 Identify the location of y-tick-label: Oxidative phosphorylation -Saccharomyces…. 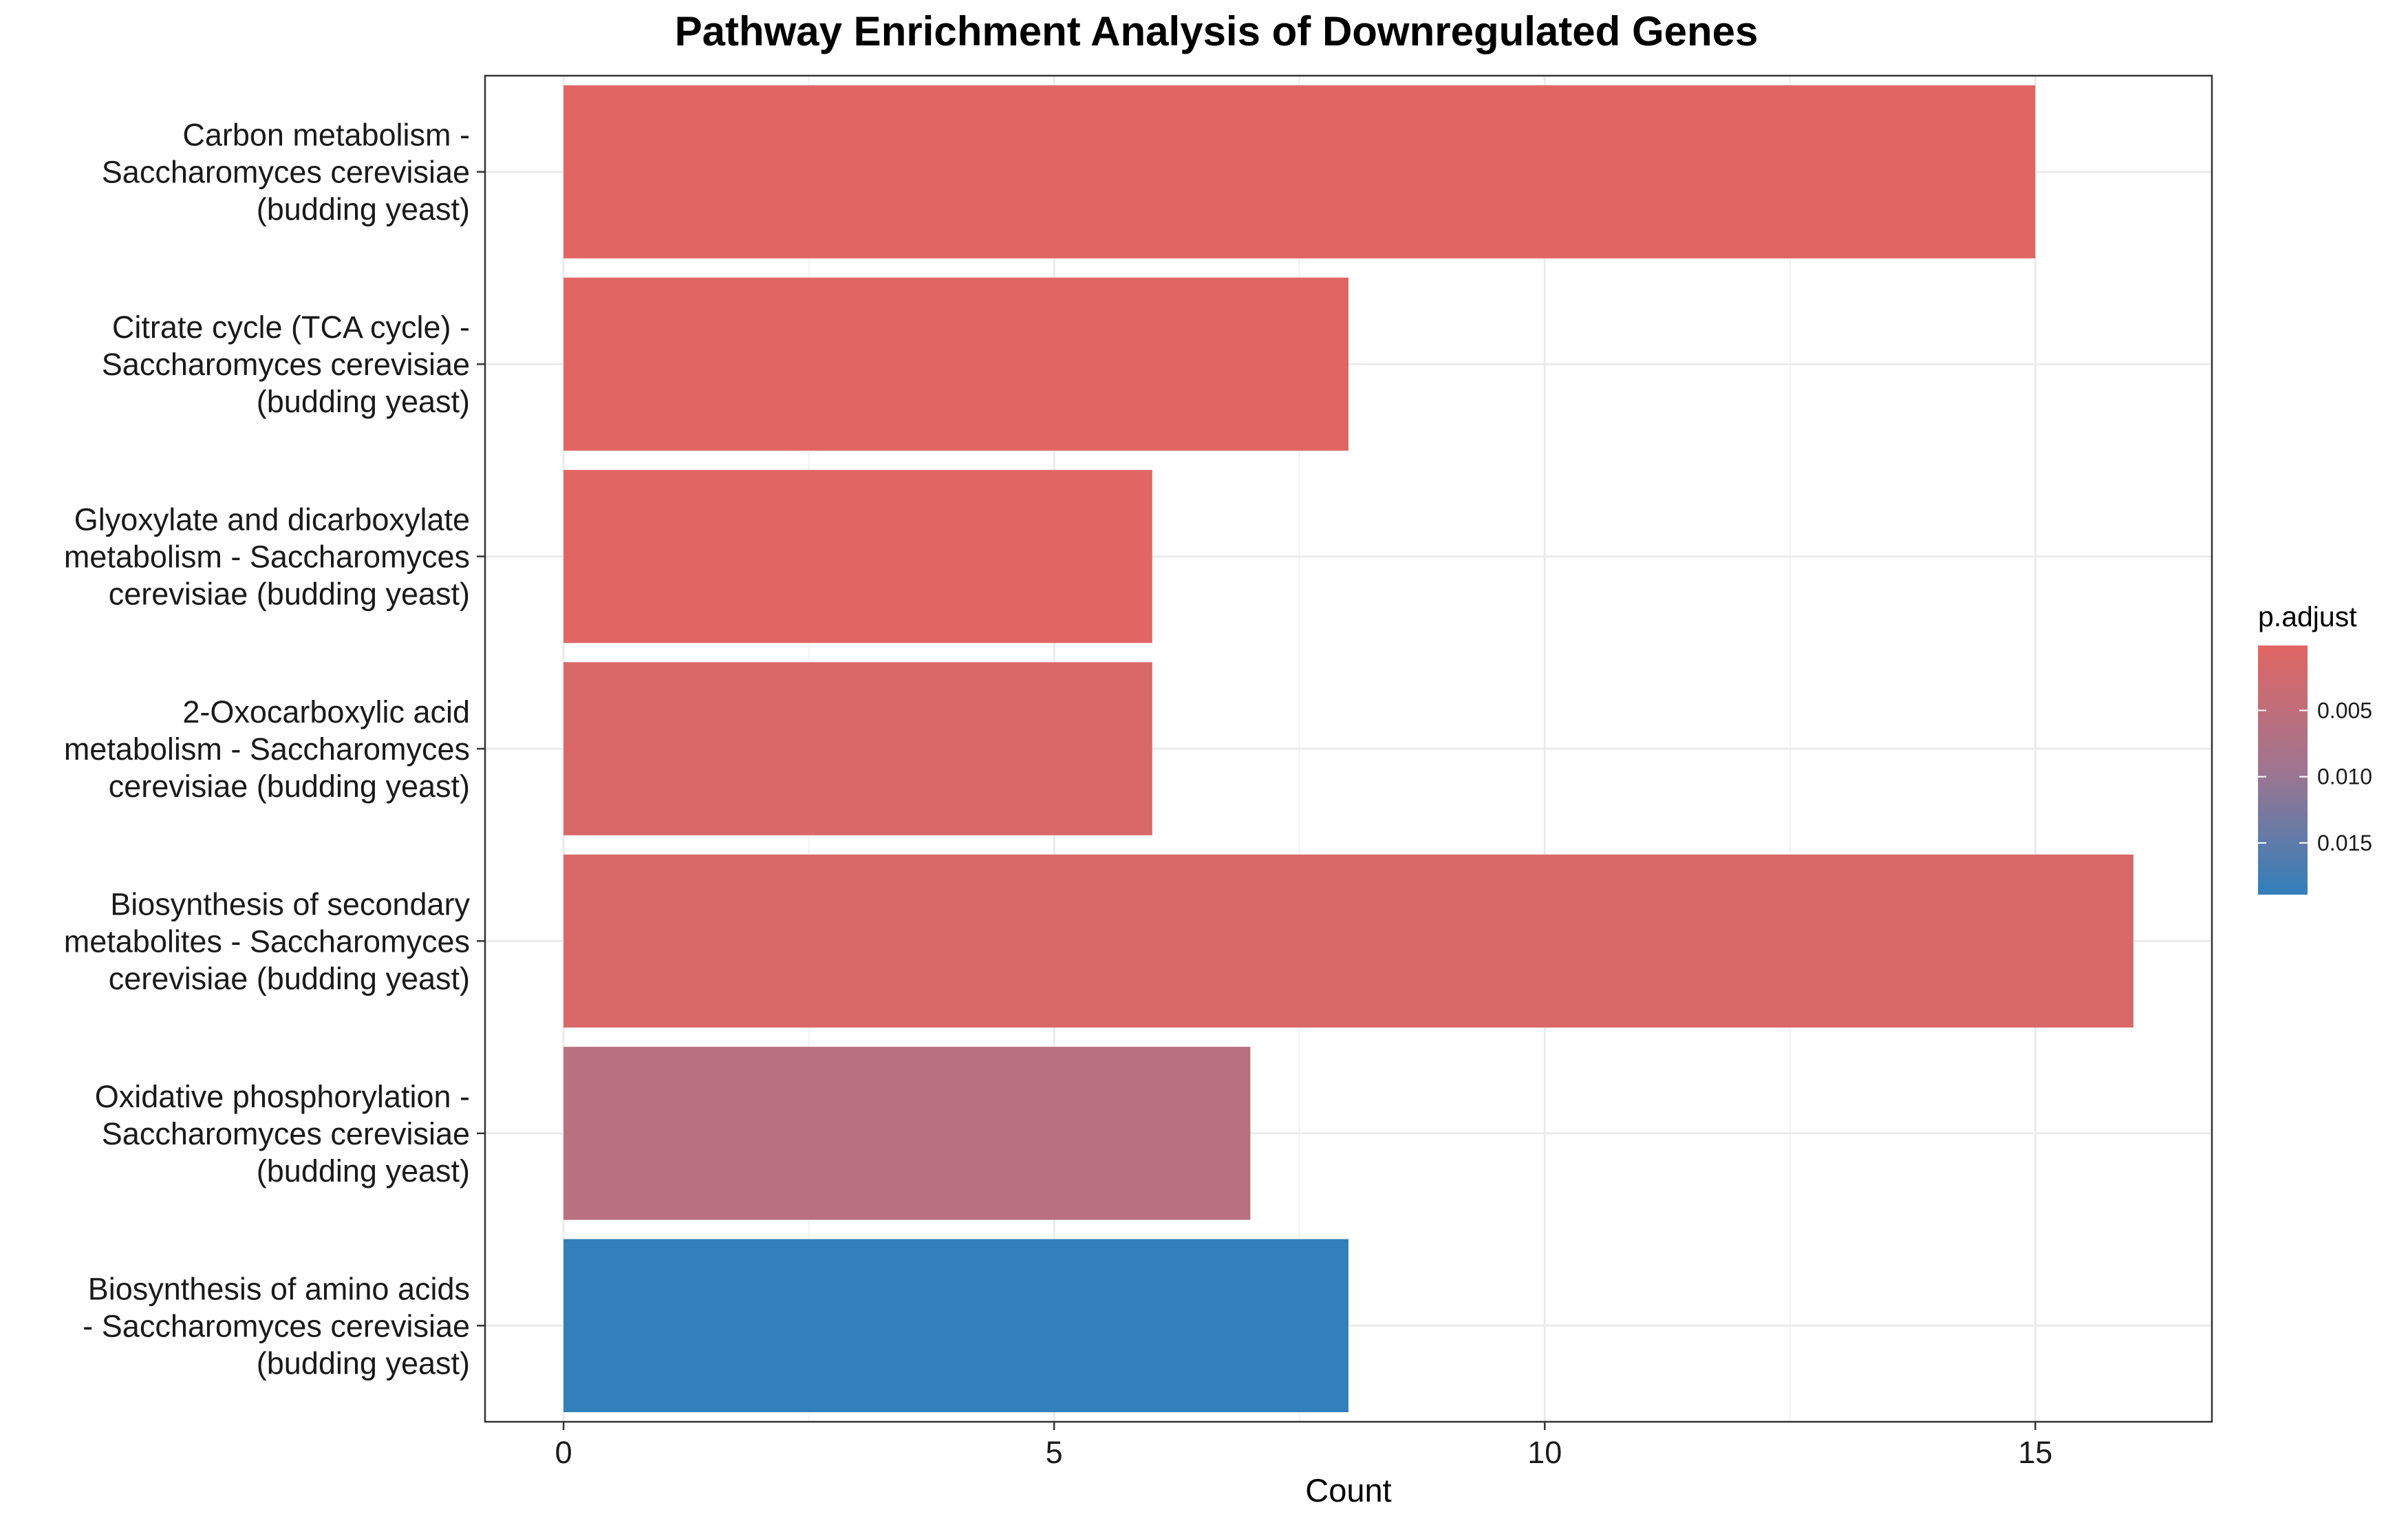
(282, 1133).